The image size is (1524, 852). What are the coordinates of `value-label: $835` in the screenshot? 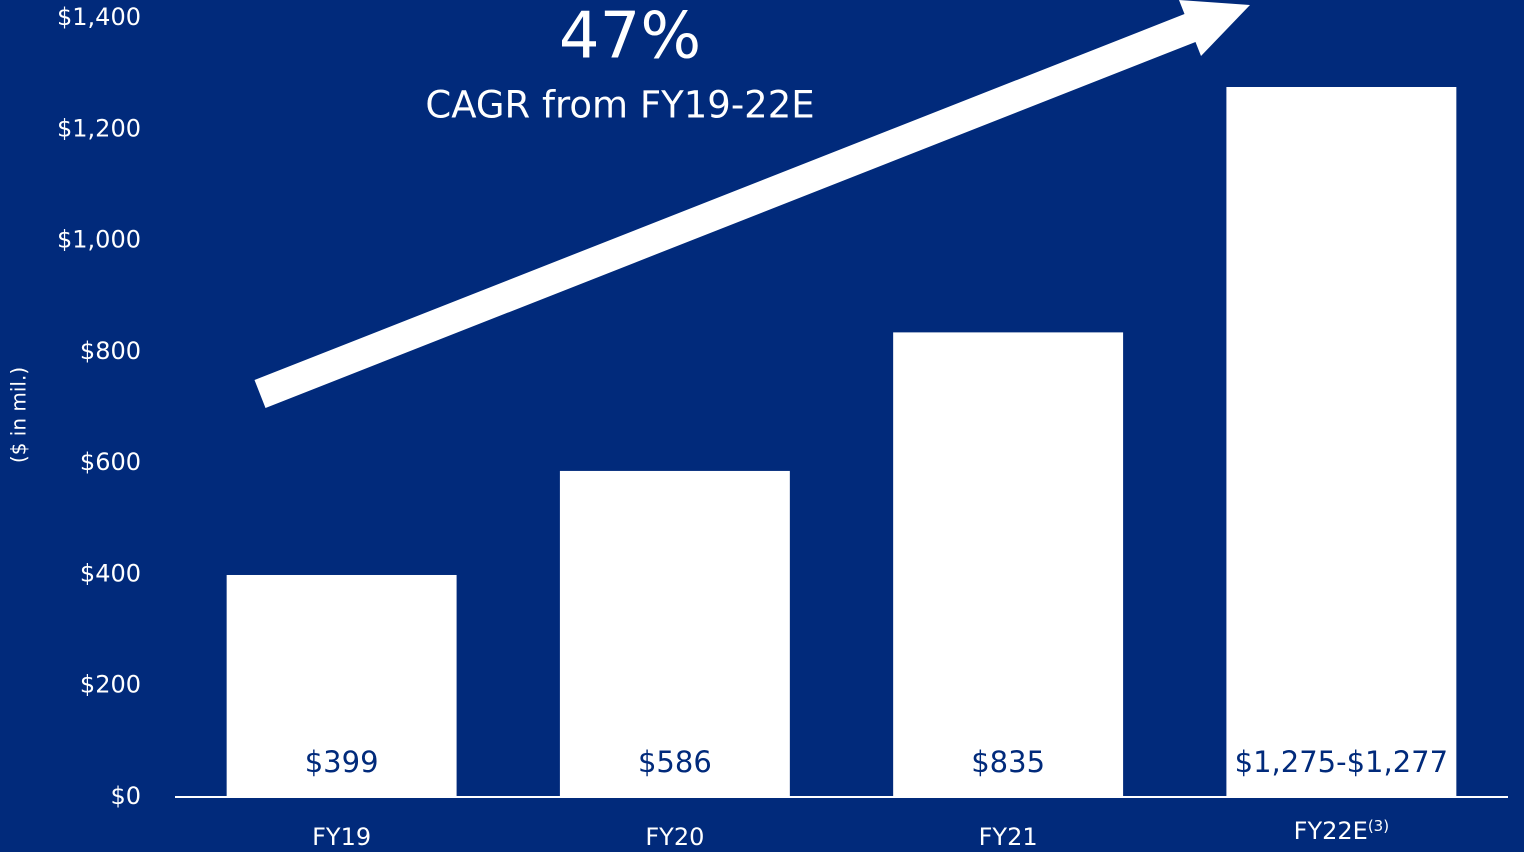 It's located at (1008, 762).